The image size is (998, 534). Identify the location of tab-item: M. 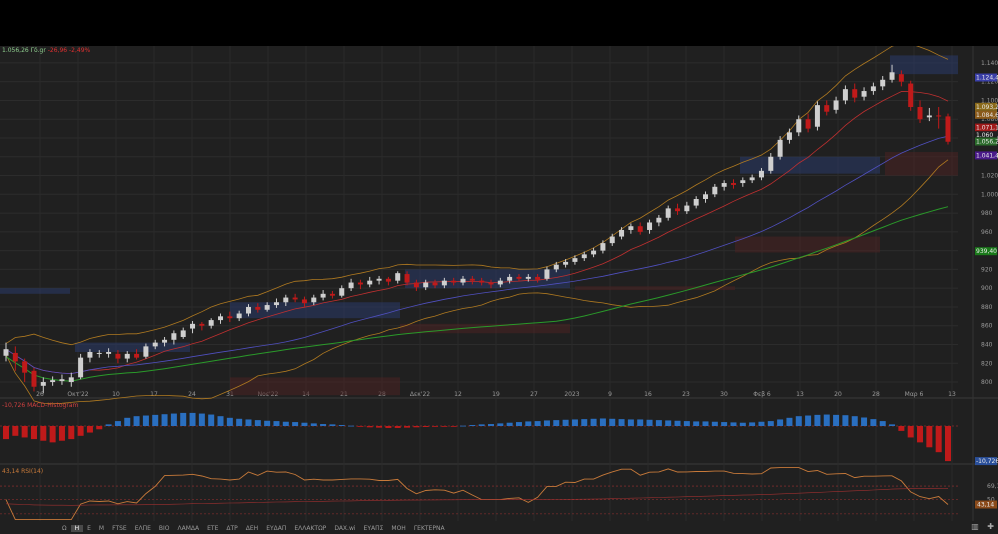
(101, 528).